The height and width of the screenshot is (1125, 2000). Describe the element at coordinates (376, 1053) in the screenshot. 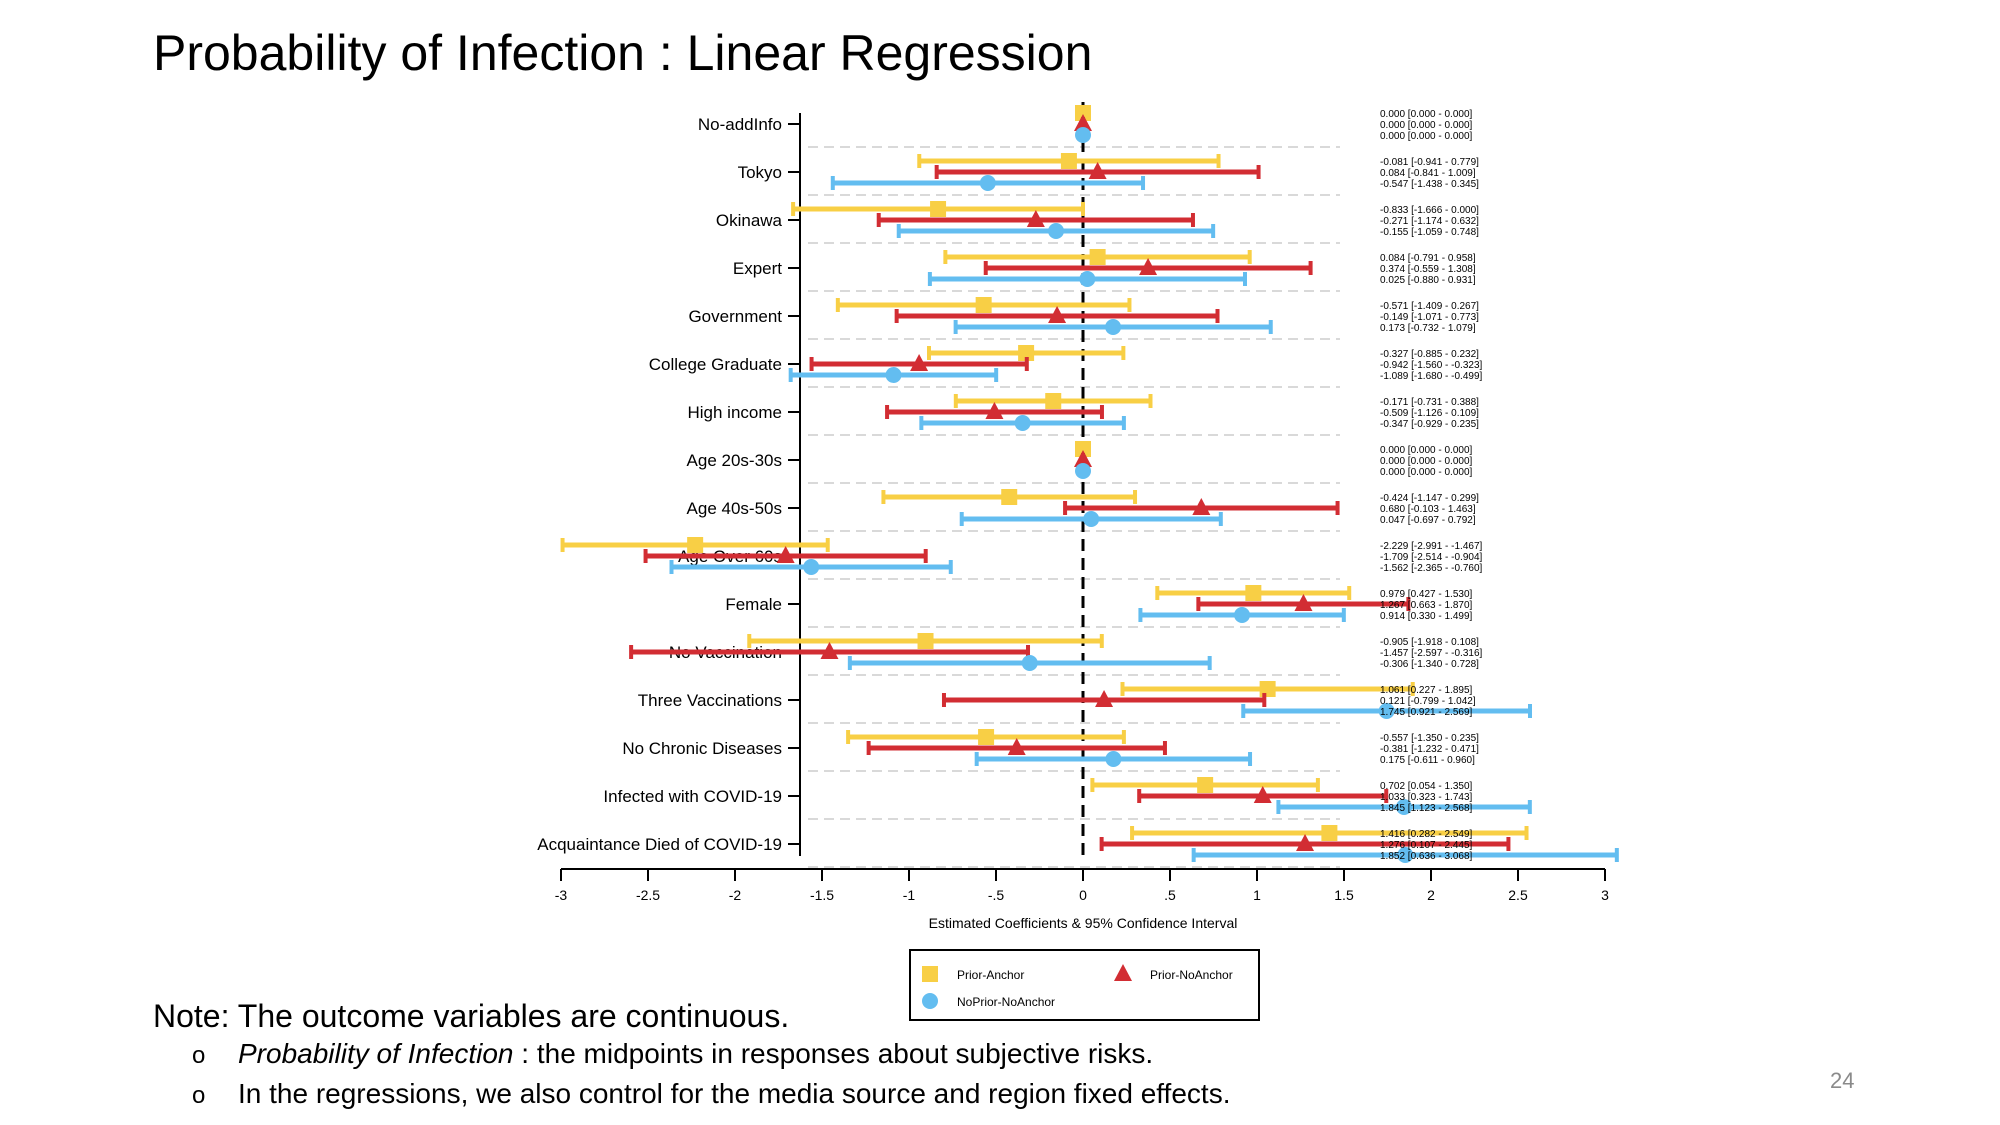

I see `bullet-italic: Probability of Infection` at that location.